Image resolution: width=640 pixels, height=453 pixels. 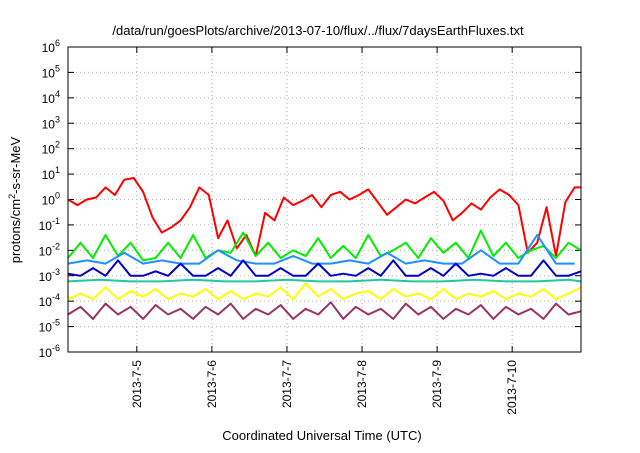 What do you see at coordinates (49, 326) in the screenshot?
I see `y-tick-label: 10⁻⁵` at bounding box center [49, 326].